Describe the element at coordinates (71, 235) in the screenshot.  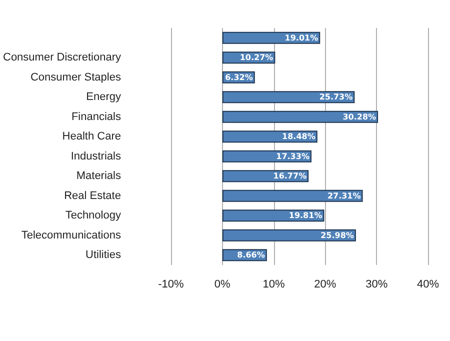
I see `y-tick-label: Telecommunications` at that location.